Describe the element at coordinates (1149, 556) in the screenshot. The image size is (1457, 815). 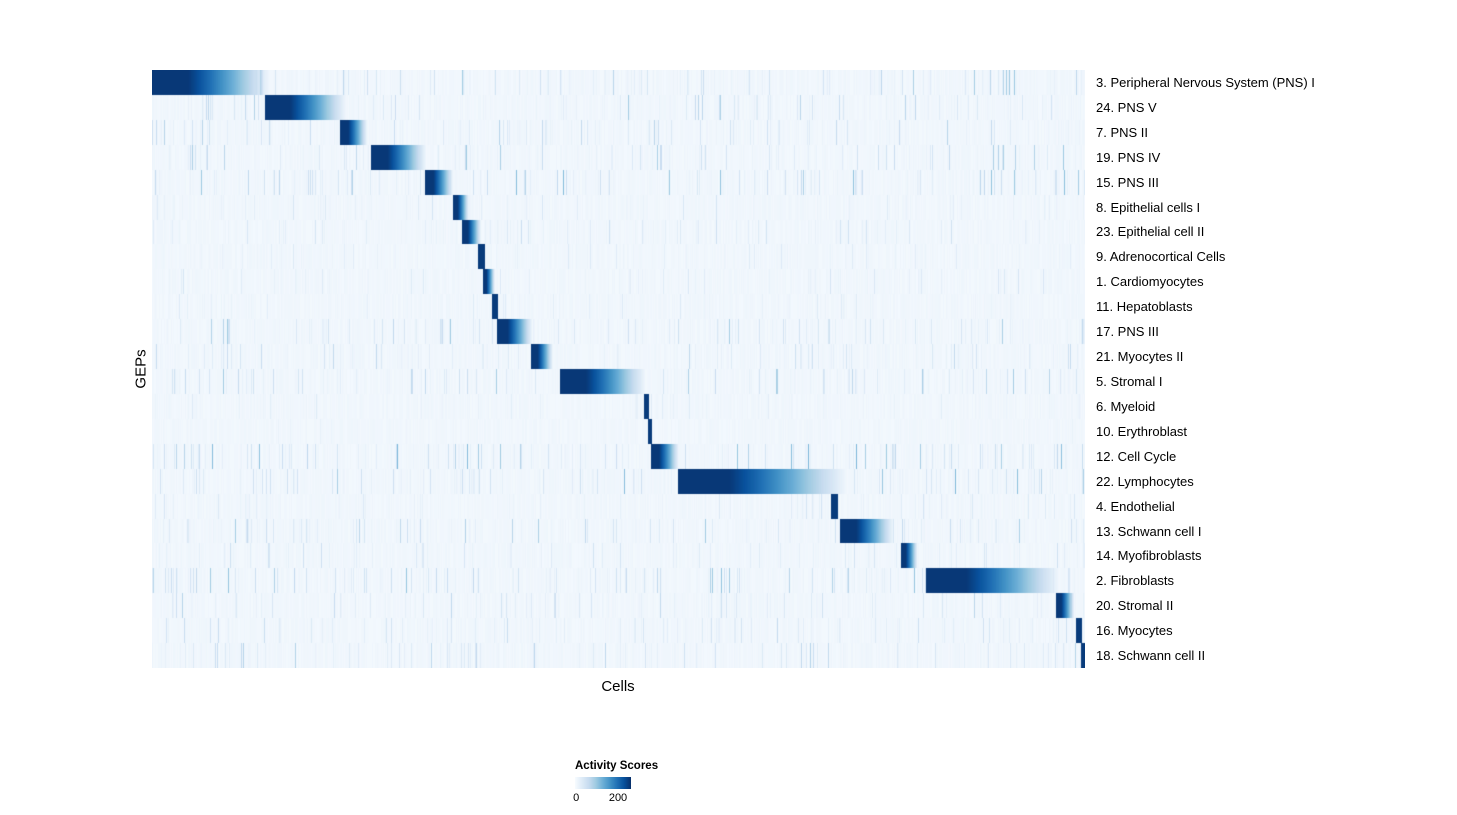
I see `row-label: 14. Myofibroblasts` at that location.